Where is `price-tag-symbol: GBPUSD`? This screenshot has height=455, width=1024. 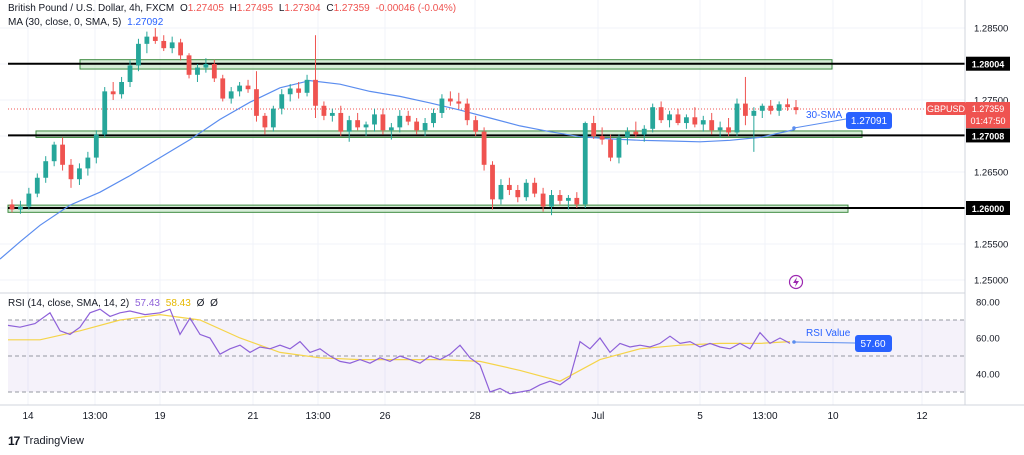 price-tag-symbol: GBPUSD is located at coordinates (946, 109).